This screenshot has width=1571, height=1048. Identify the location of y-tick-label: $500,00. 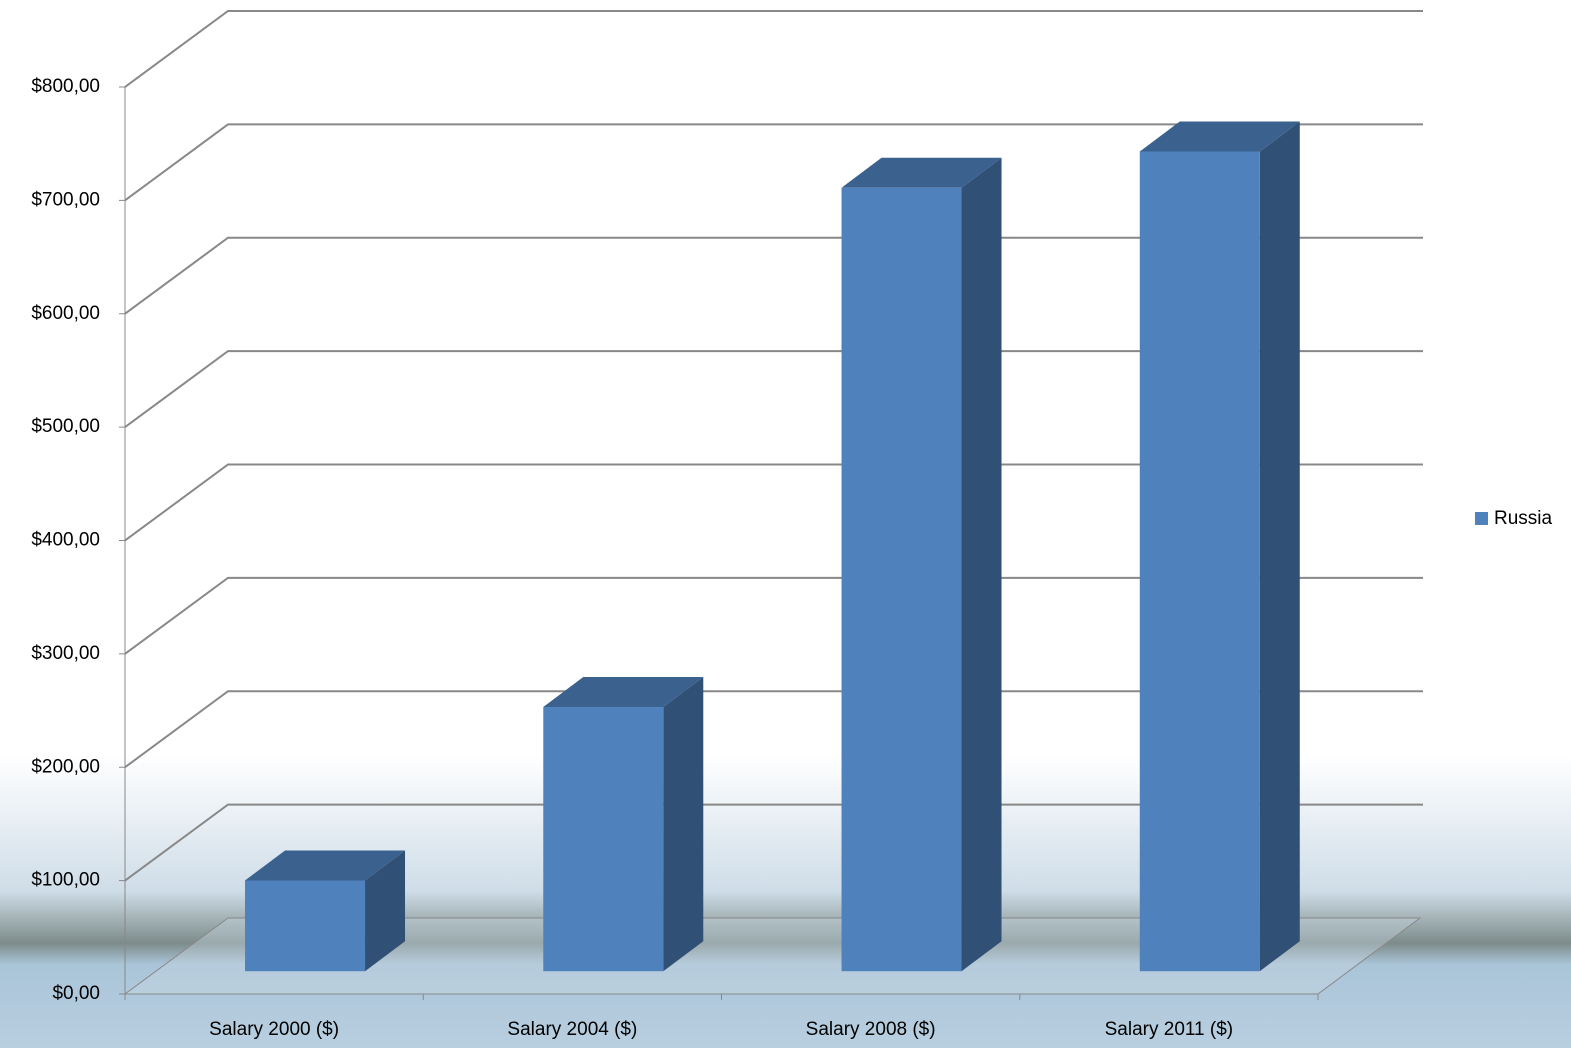
(65, 426).